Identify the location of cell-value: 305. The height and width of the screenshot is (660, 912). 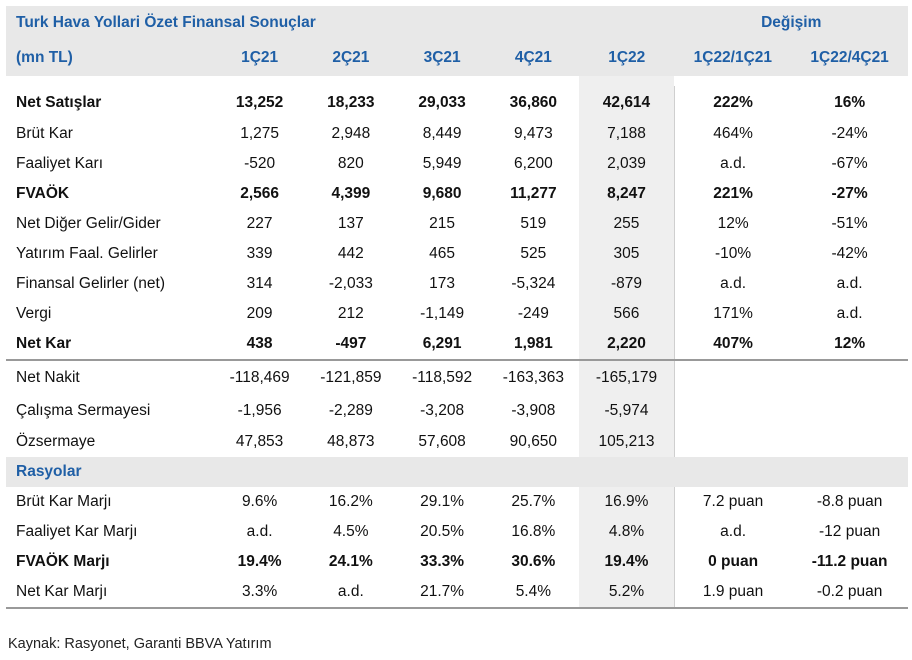
(626, 254).